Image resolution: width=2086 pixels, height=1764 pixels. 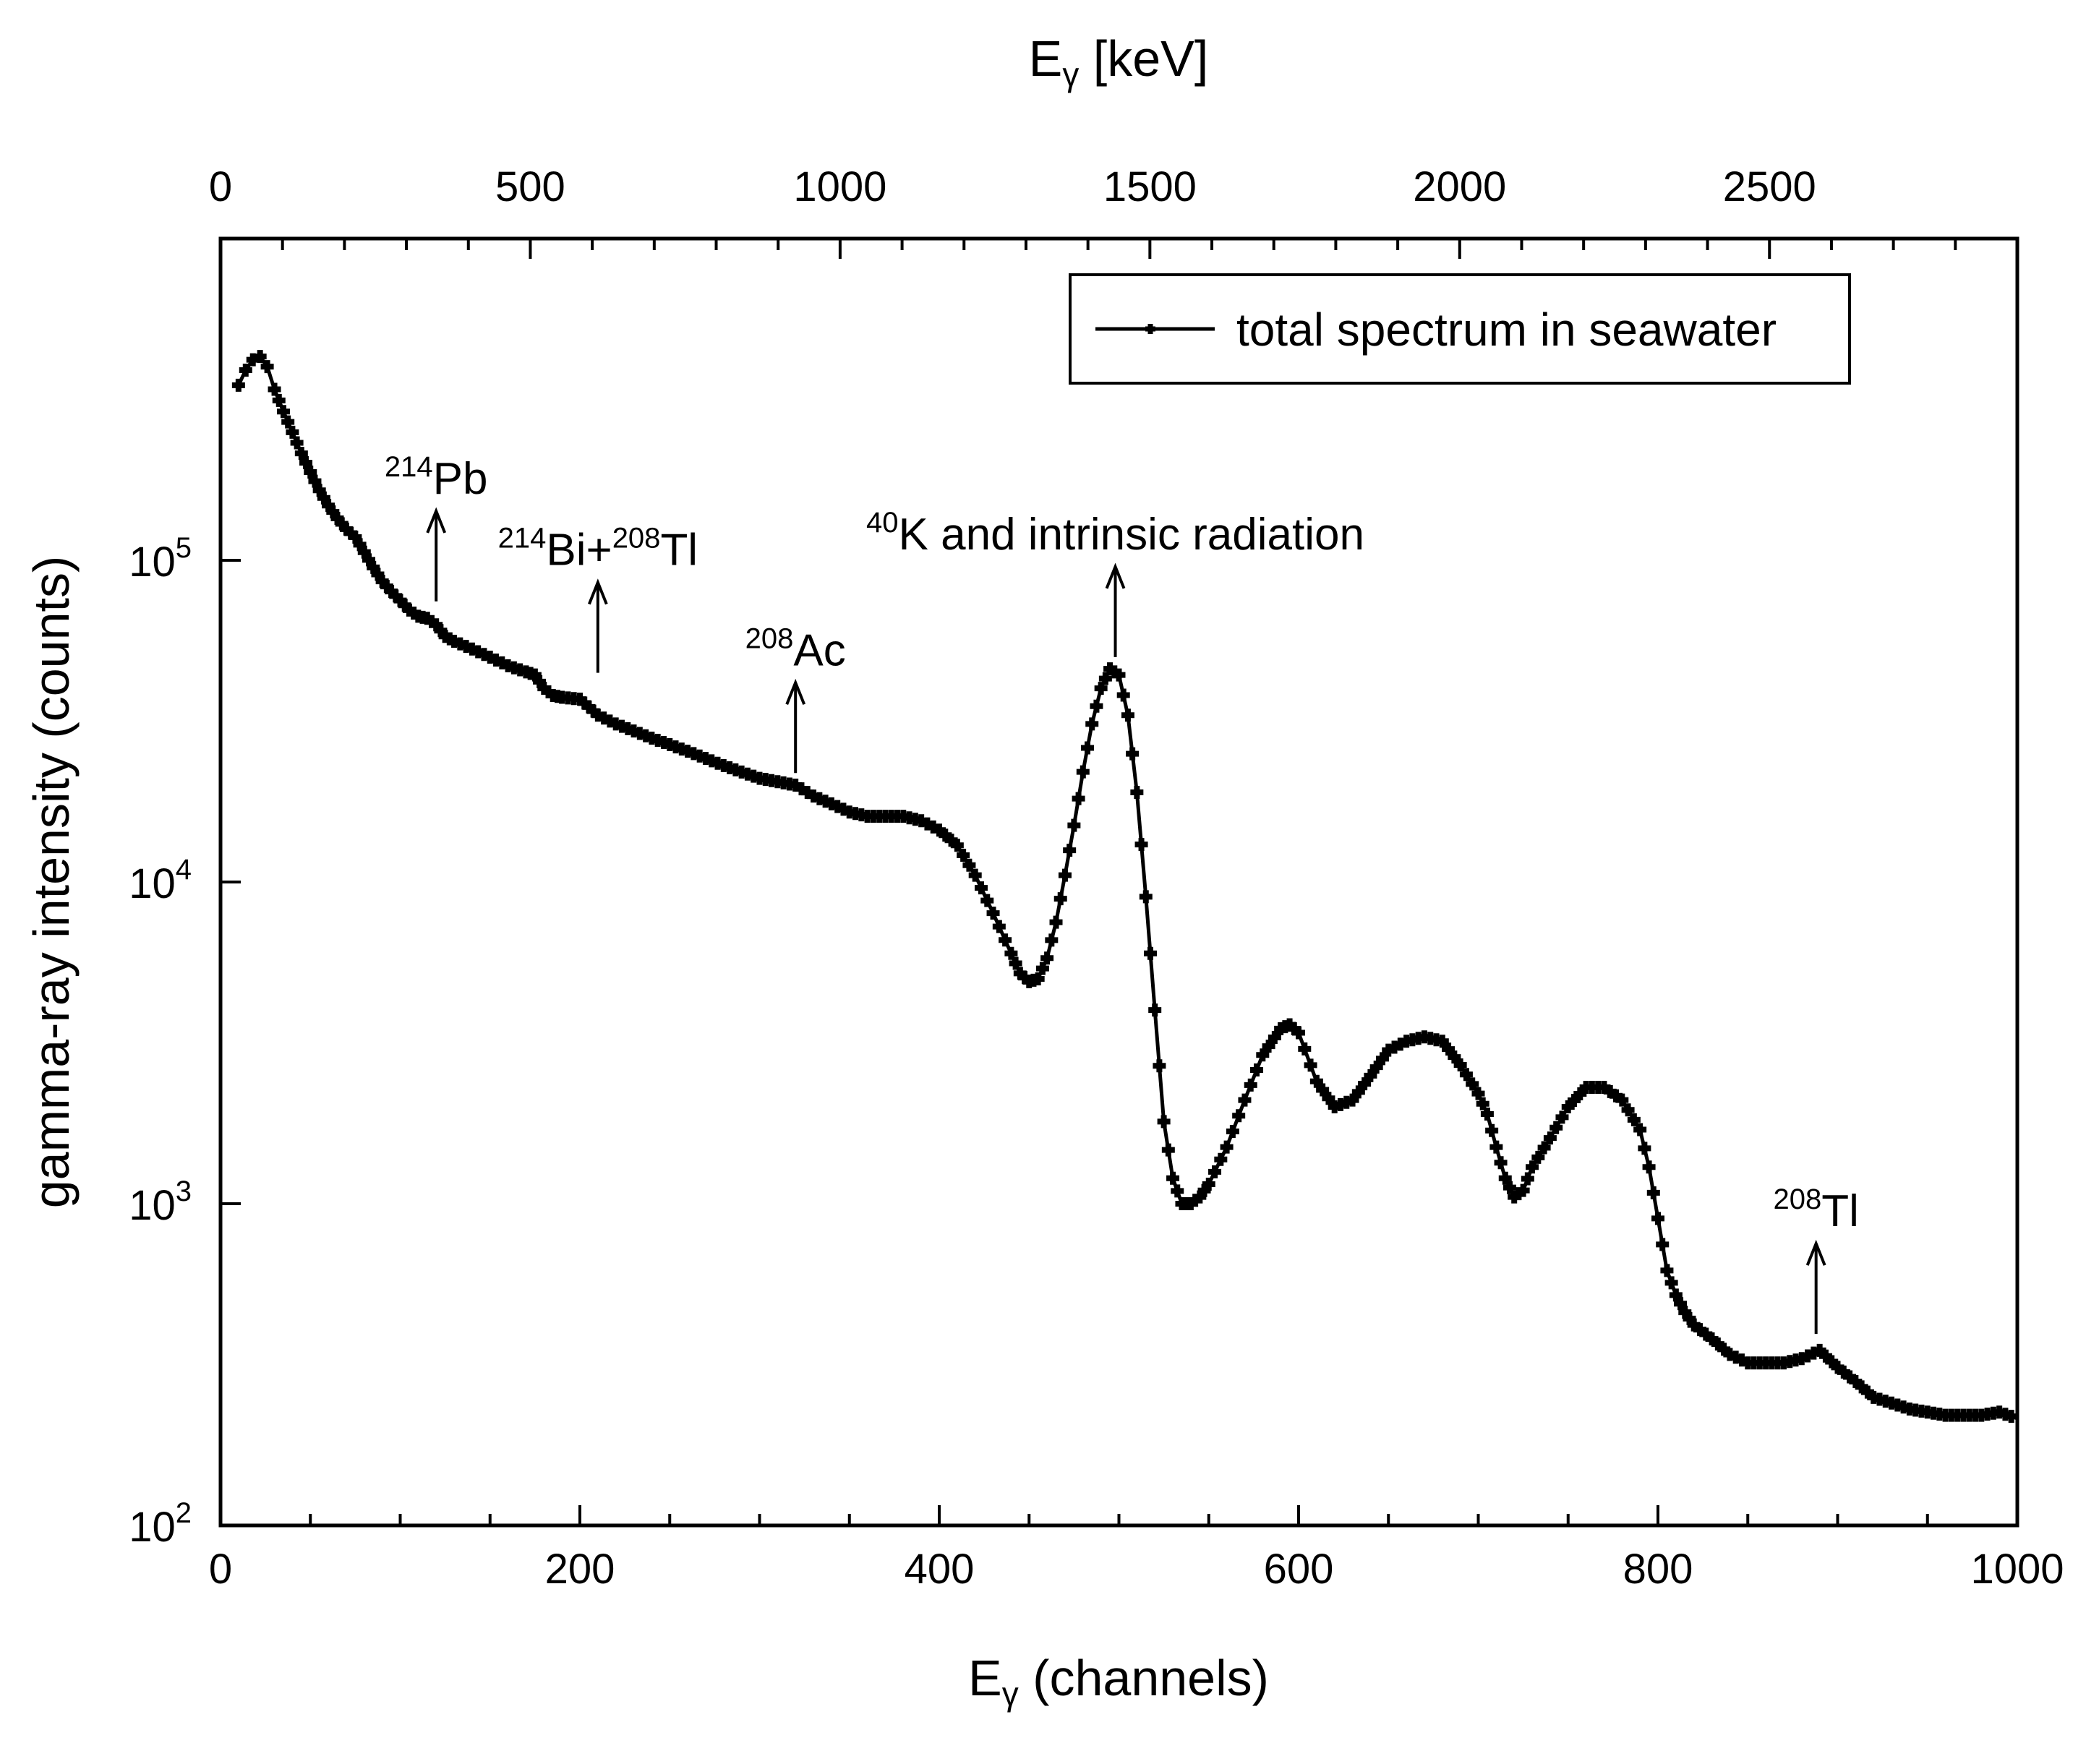 What do you see at coordinates (1459, 186) in the screenshot?
I see `x2-tick-label: 2000` at bounding box center [1459, 186].